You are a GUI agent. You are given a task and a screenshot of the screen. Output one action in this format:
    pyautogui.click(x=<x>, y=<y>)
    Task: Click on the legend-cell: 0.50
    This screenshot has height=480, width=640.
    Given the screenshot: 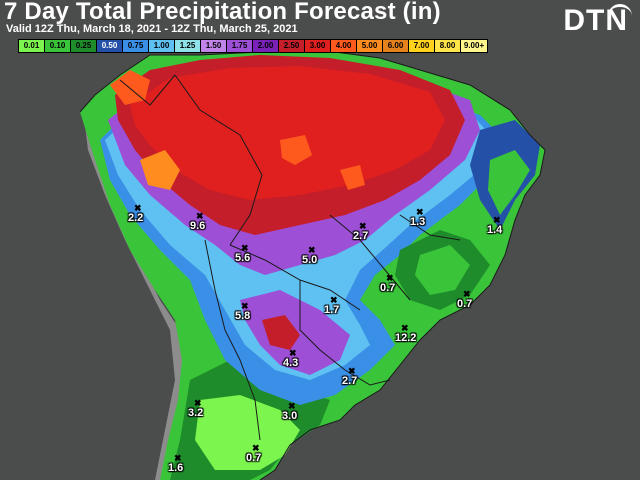 What is the action you would take?
    pyautogui.click(x=110, y=46)
    